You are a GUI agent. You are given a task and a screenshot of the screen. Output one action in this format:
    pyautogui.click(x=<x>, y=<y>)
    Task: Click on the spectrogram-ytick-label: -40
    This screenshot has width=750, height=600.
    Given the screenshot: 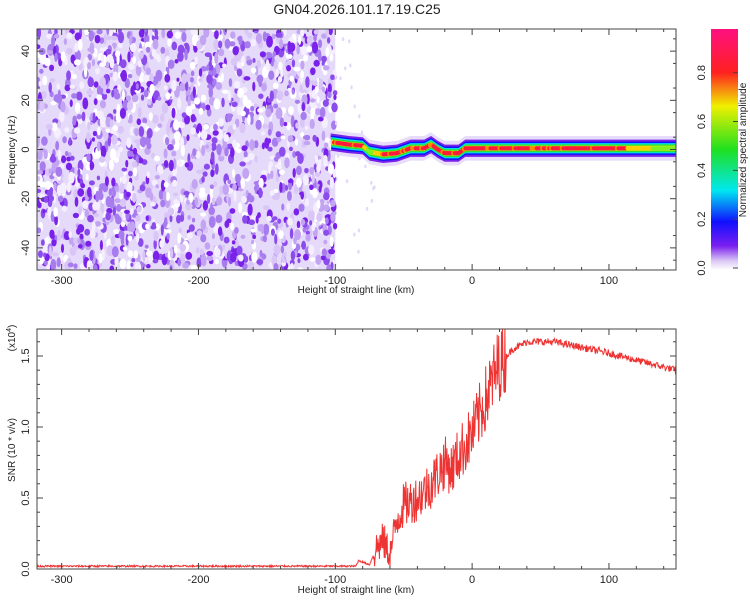 What is the action you would take?
    pyautogui.click(x=26, y=248)
    